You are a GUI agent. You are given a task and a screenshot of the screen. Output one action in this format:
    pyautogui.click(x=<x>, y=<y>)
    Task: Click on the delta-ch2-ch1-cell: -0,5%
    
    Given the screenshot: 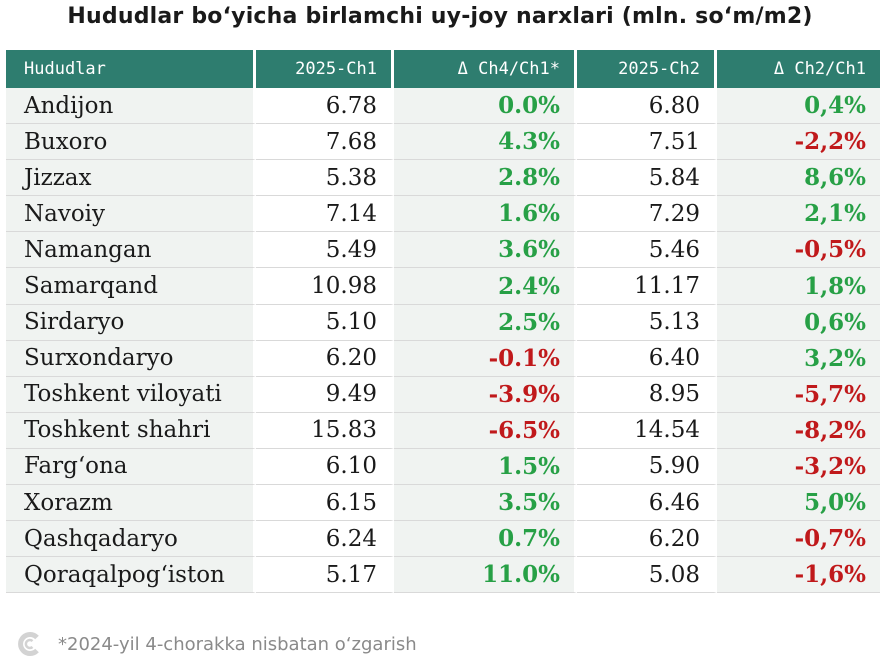 What is the action you would take?
    pyautogui.click(x=798, y=250)
    